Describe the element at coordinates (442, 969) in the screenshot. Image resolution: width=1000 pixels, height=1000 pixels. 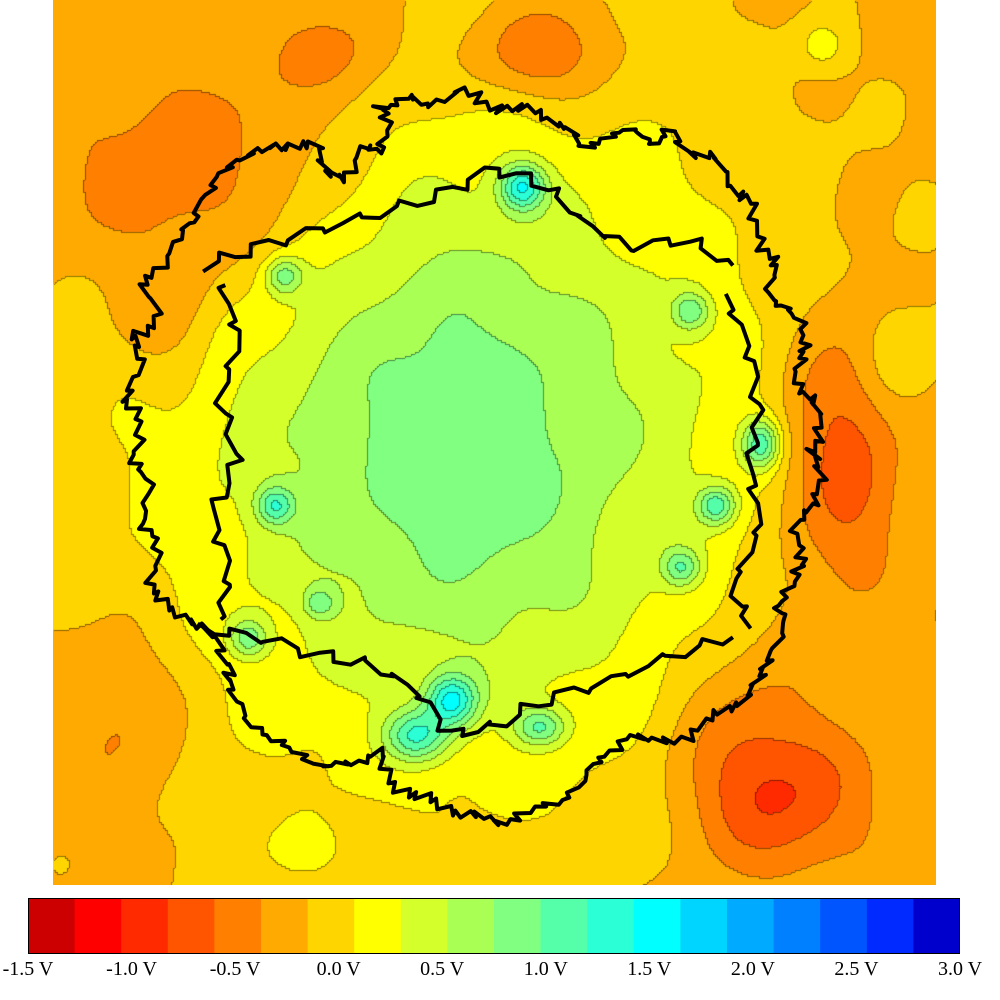
I see `colorbar-tick-label: 0.5 V` at that location.